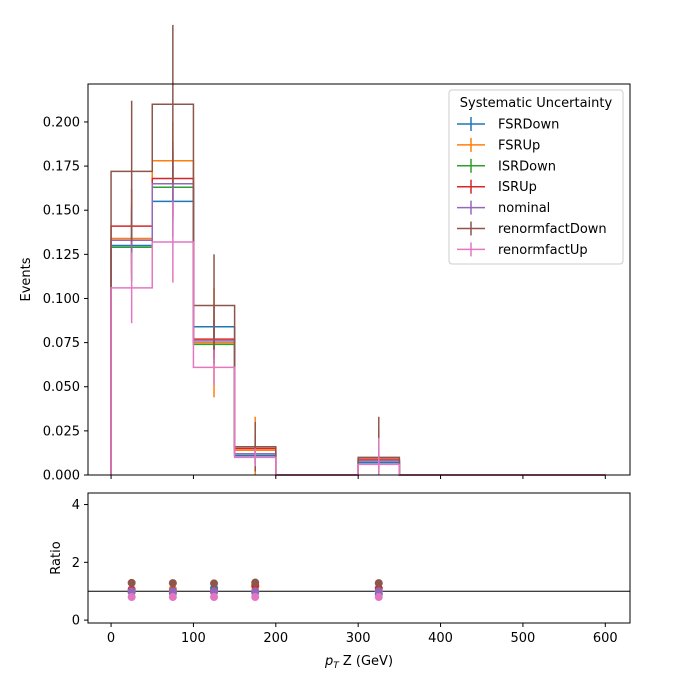 This screenshot has height=700, width=700. What do you see at coordinates (61, 255) in the screenshot?
I see `main-y-tick-label: 0.125` at bounding box center [61, 255].